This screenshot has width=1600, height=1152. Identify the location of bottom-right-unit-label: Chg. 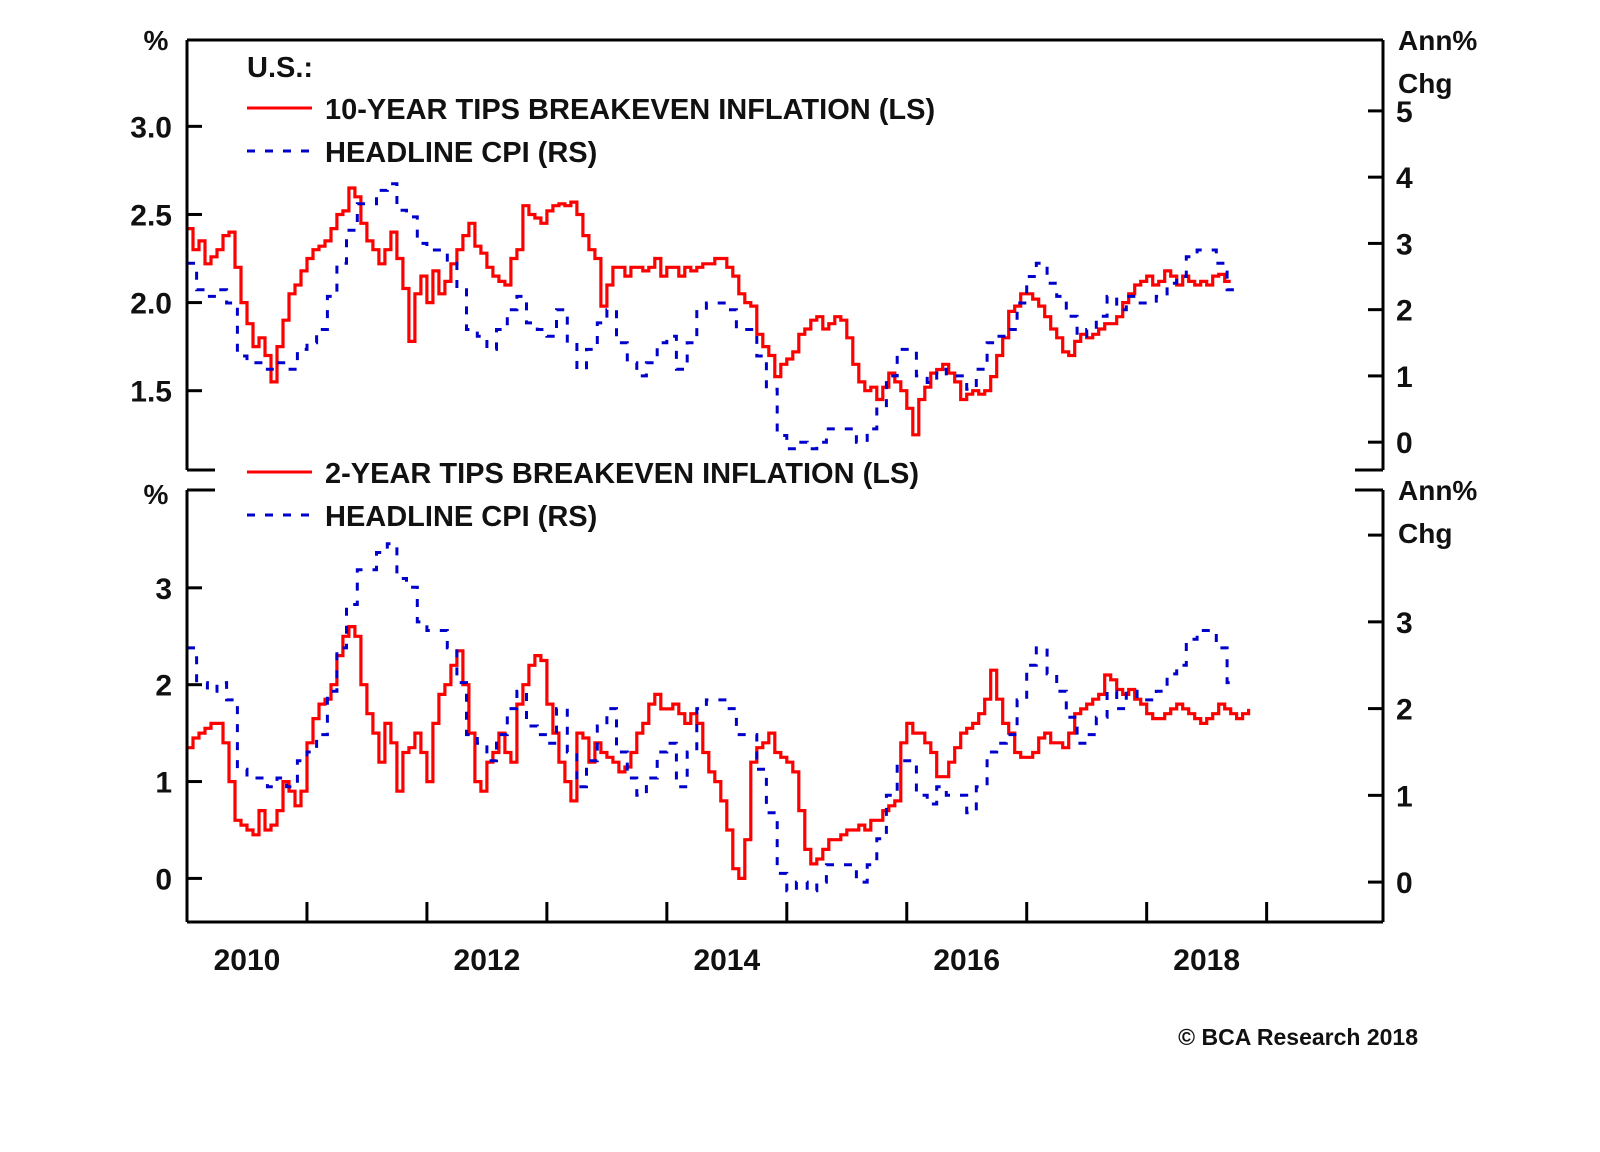
(1425, 533).